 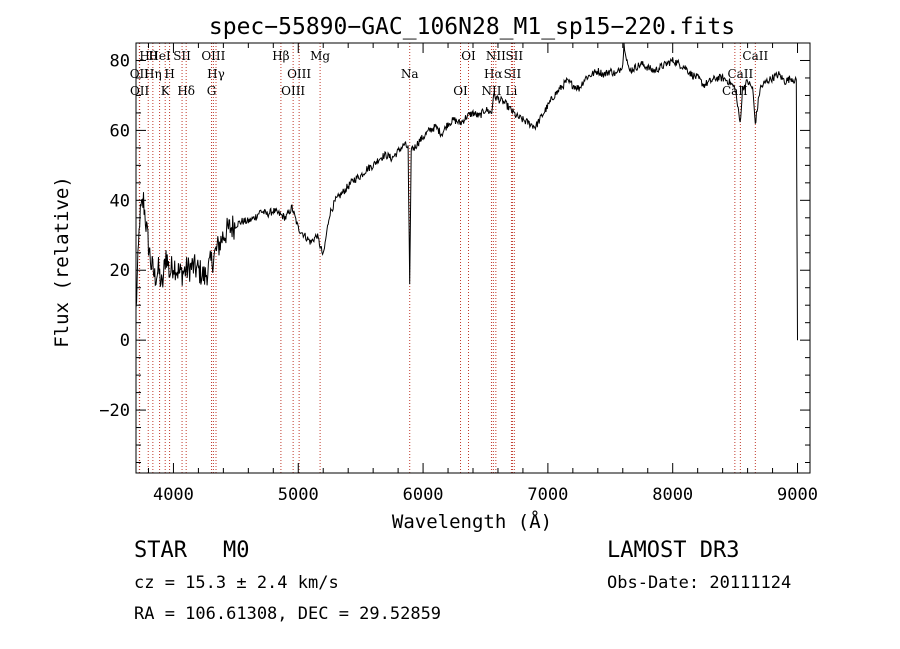 I want to click on object-class-line: STAR M0, so click(x=191, y=550).